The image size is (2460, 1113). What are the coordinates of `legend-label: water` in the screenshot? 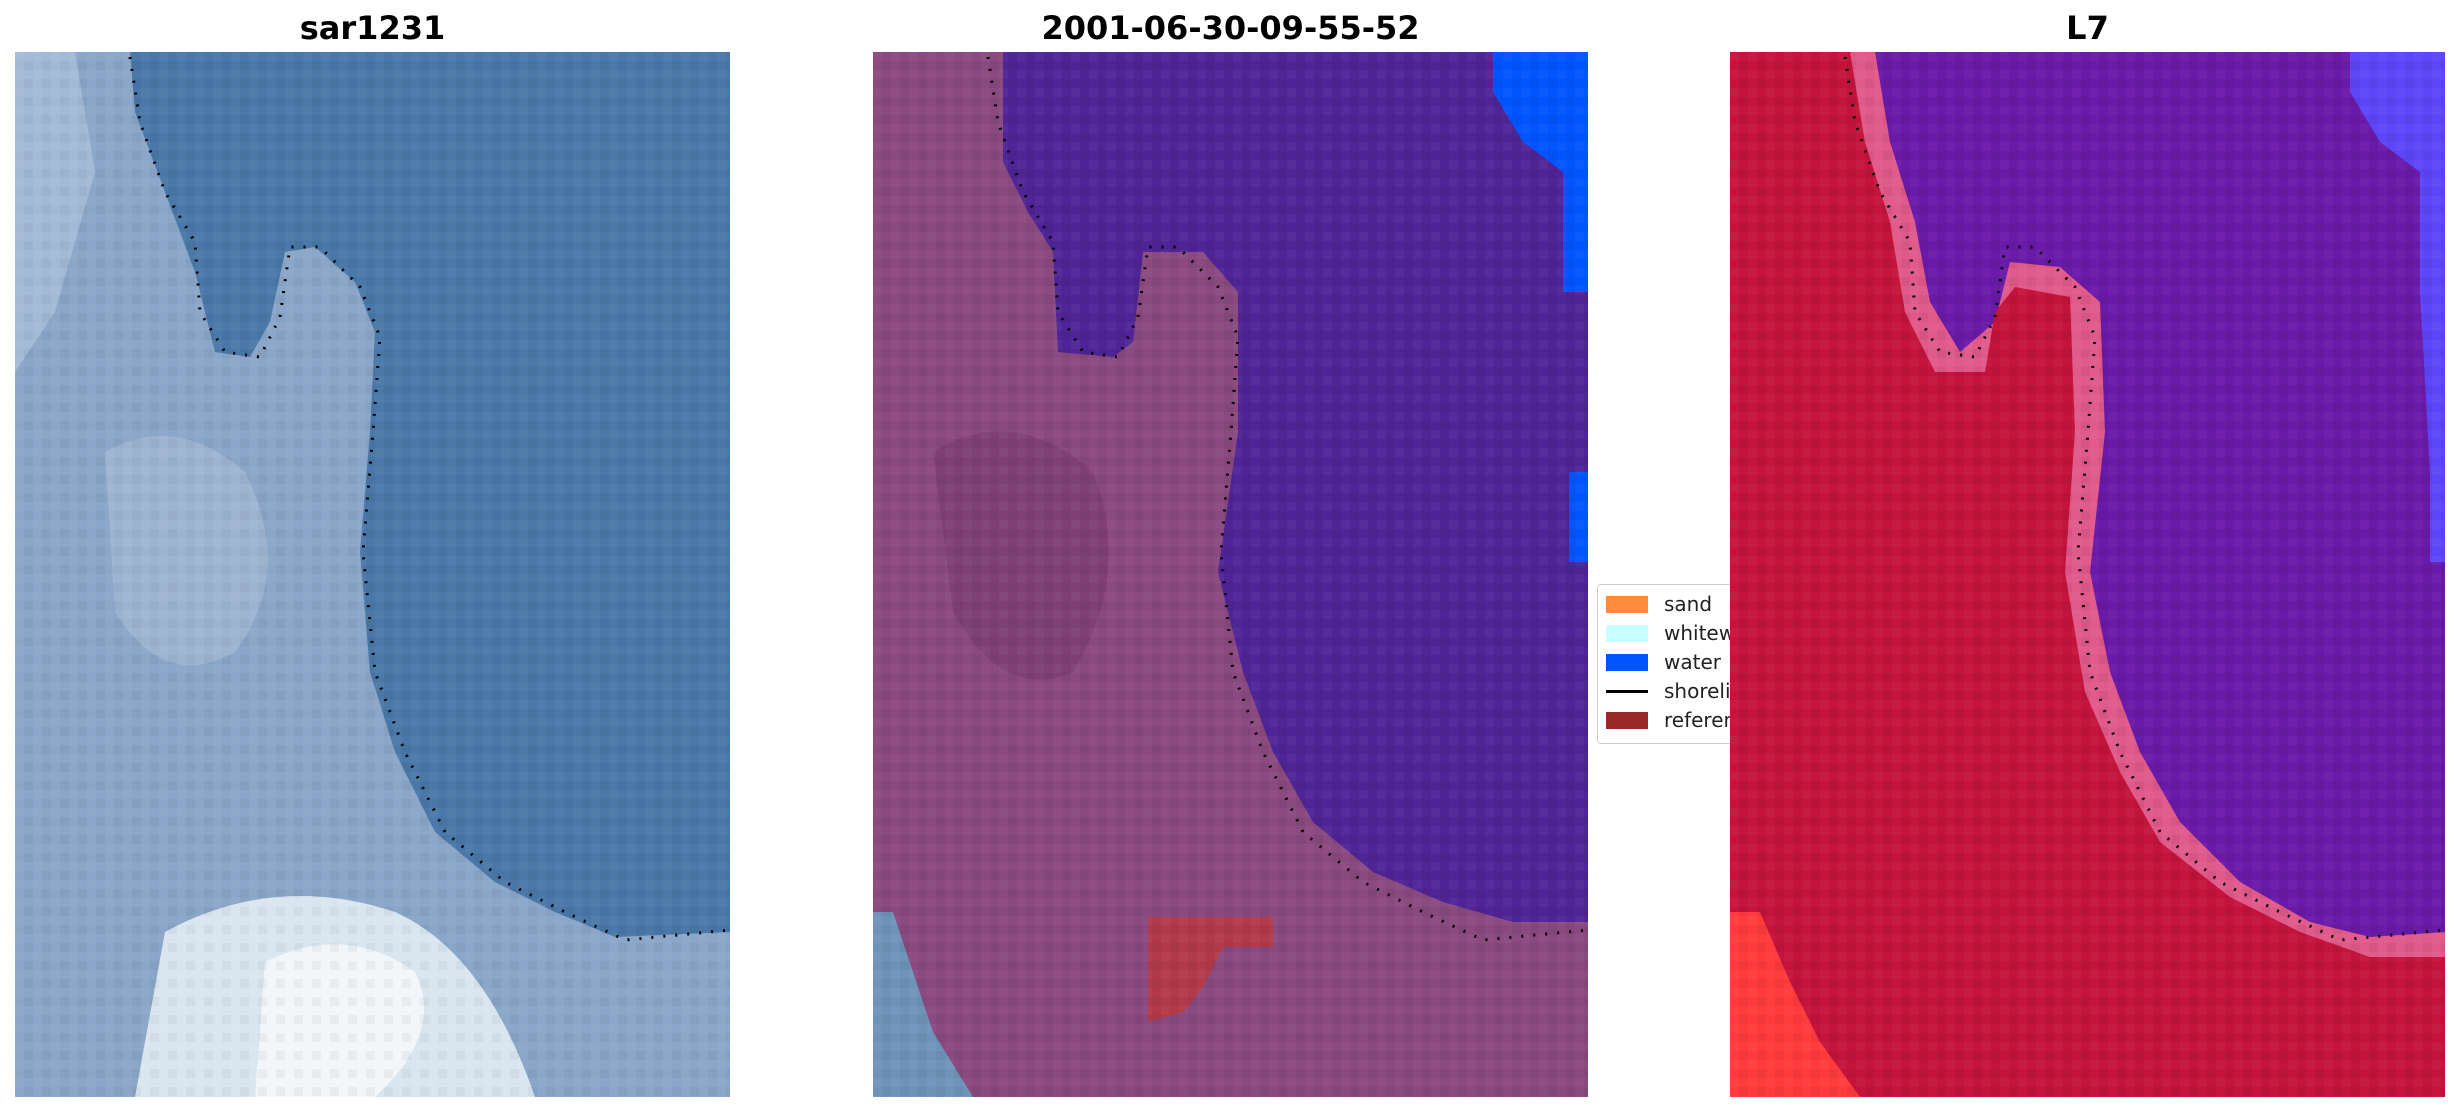 It's located at (1692, 662).